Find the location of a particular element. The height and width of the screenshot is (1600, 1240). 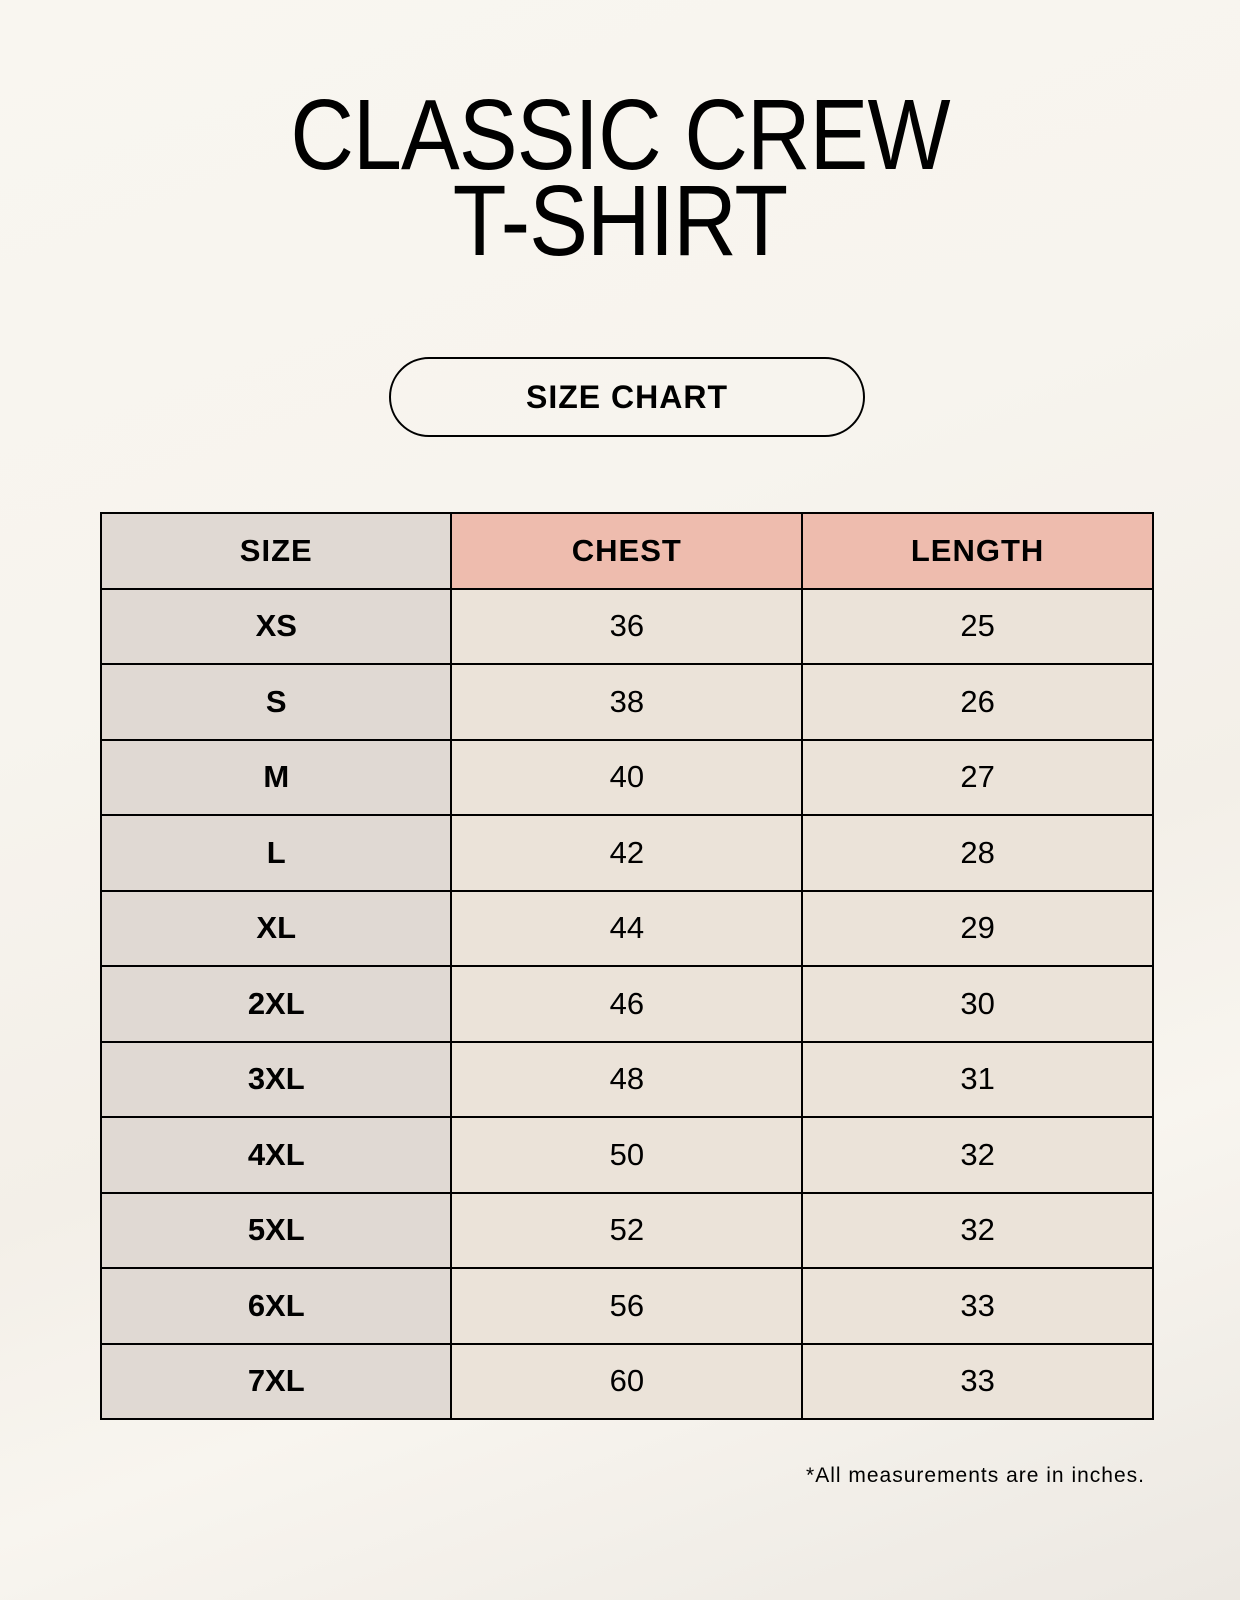

cell-chest: 50 is located at coordinates (627, 1155).